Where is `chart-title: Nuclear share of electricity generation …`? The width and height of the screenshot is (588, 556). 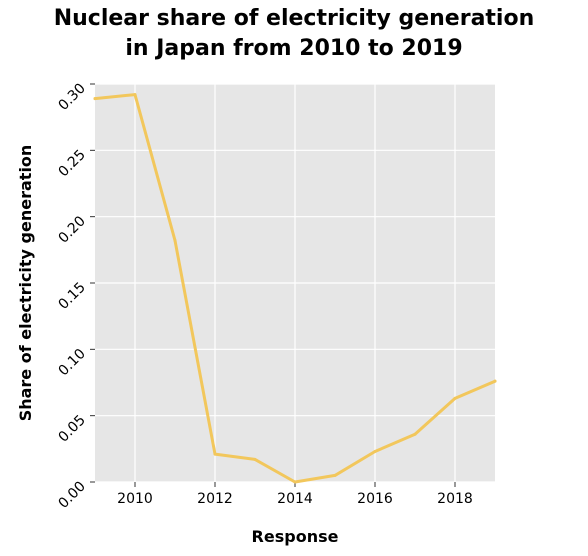
chart-title: Nuclear share of electricity generation … is located at coordinates (294, 34).